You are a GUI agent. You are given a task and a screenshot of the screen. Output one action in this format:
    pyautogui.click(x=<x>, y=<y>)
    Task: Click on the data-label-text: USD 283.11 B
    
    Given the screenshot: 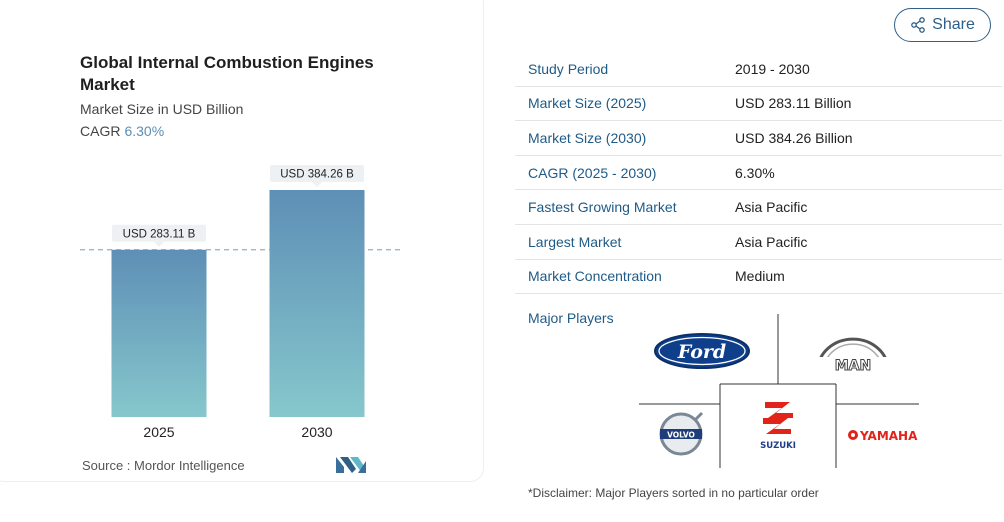 What is the action you would take?
    pyautogui.click(x=159, y=234)
    